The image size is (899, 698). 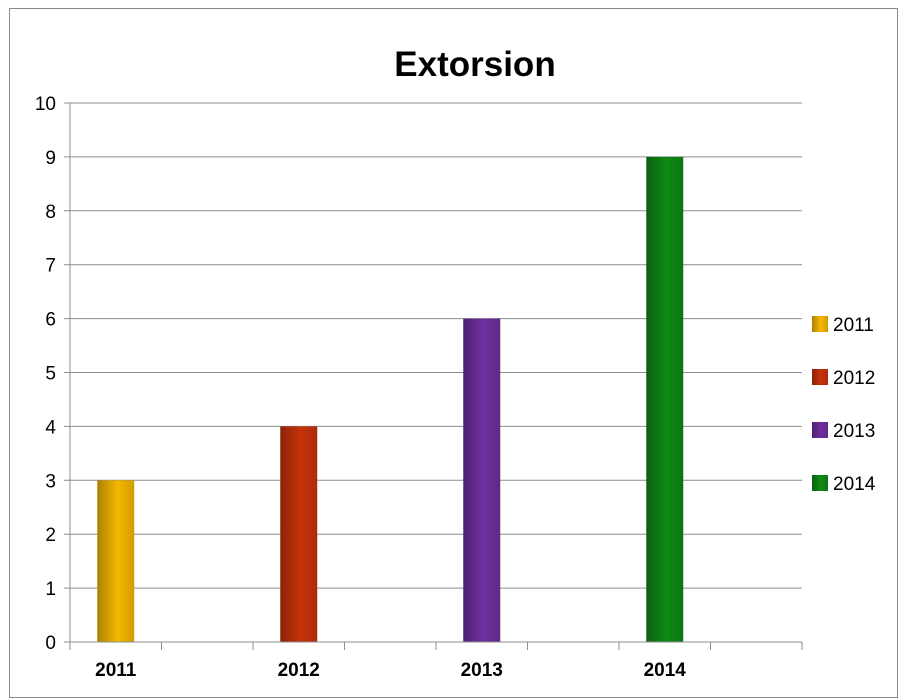 I want to click on x-tick-label: 2012, so click(x=299, y=670).